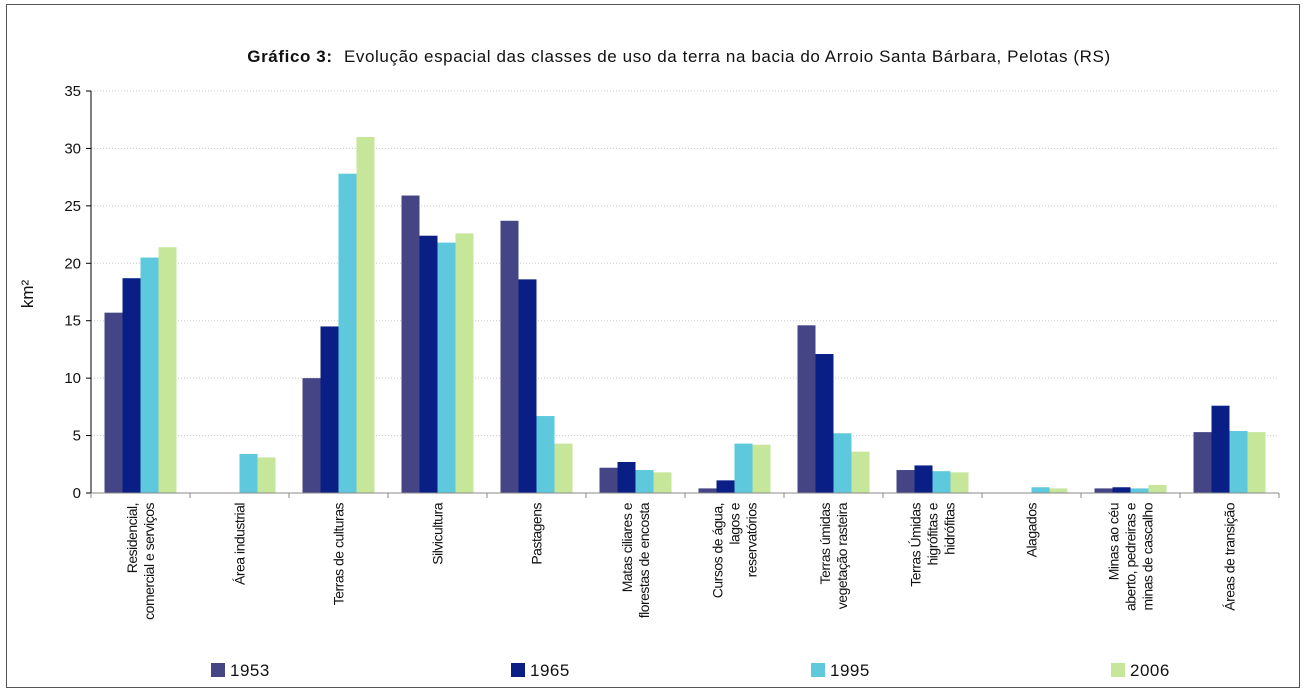 The height and width of the screenshot is (694, 1309). What do you see at coordinates (72, 148) in the screenshot?
I see `y-tick-label: 30` at bounding box center [72, 148].